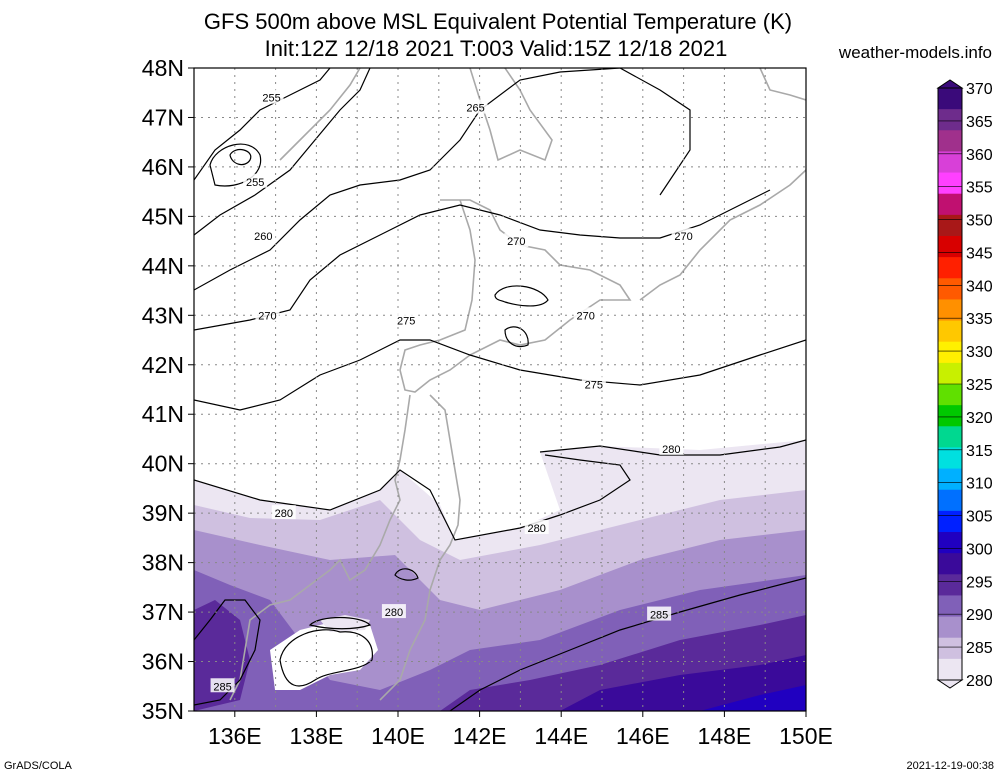 The width and height of the screenshot is (1000, 779). Describe the element at coordinates (163, 612) in the screenshot. I see `lat-label: 37N` at that location.